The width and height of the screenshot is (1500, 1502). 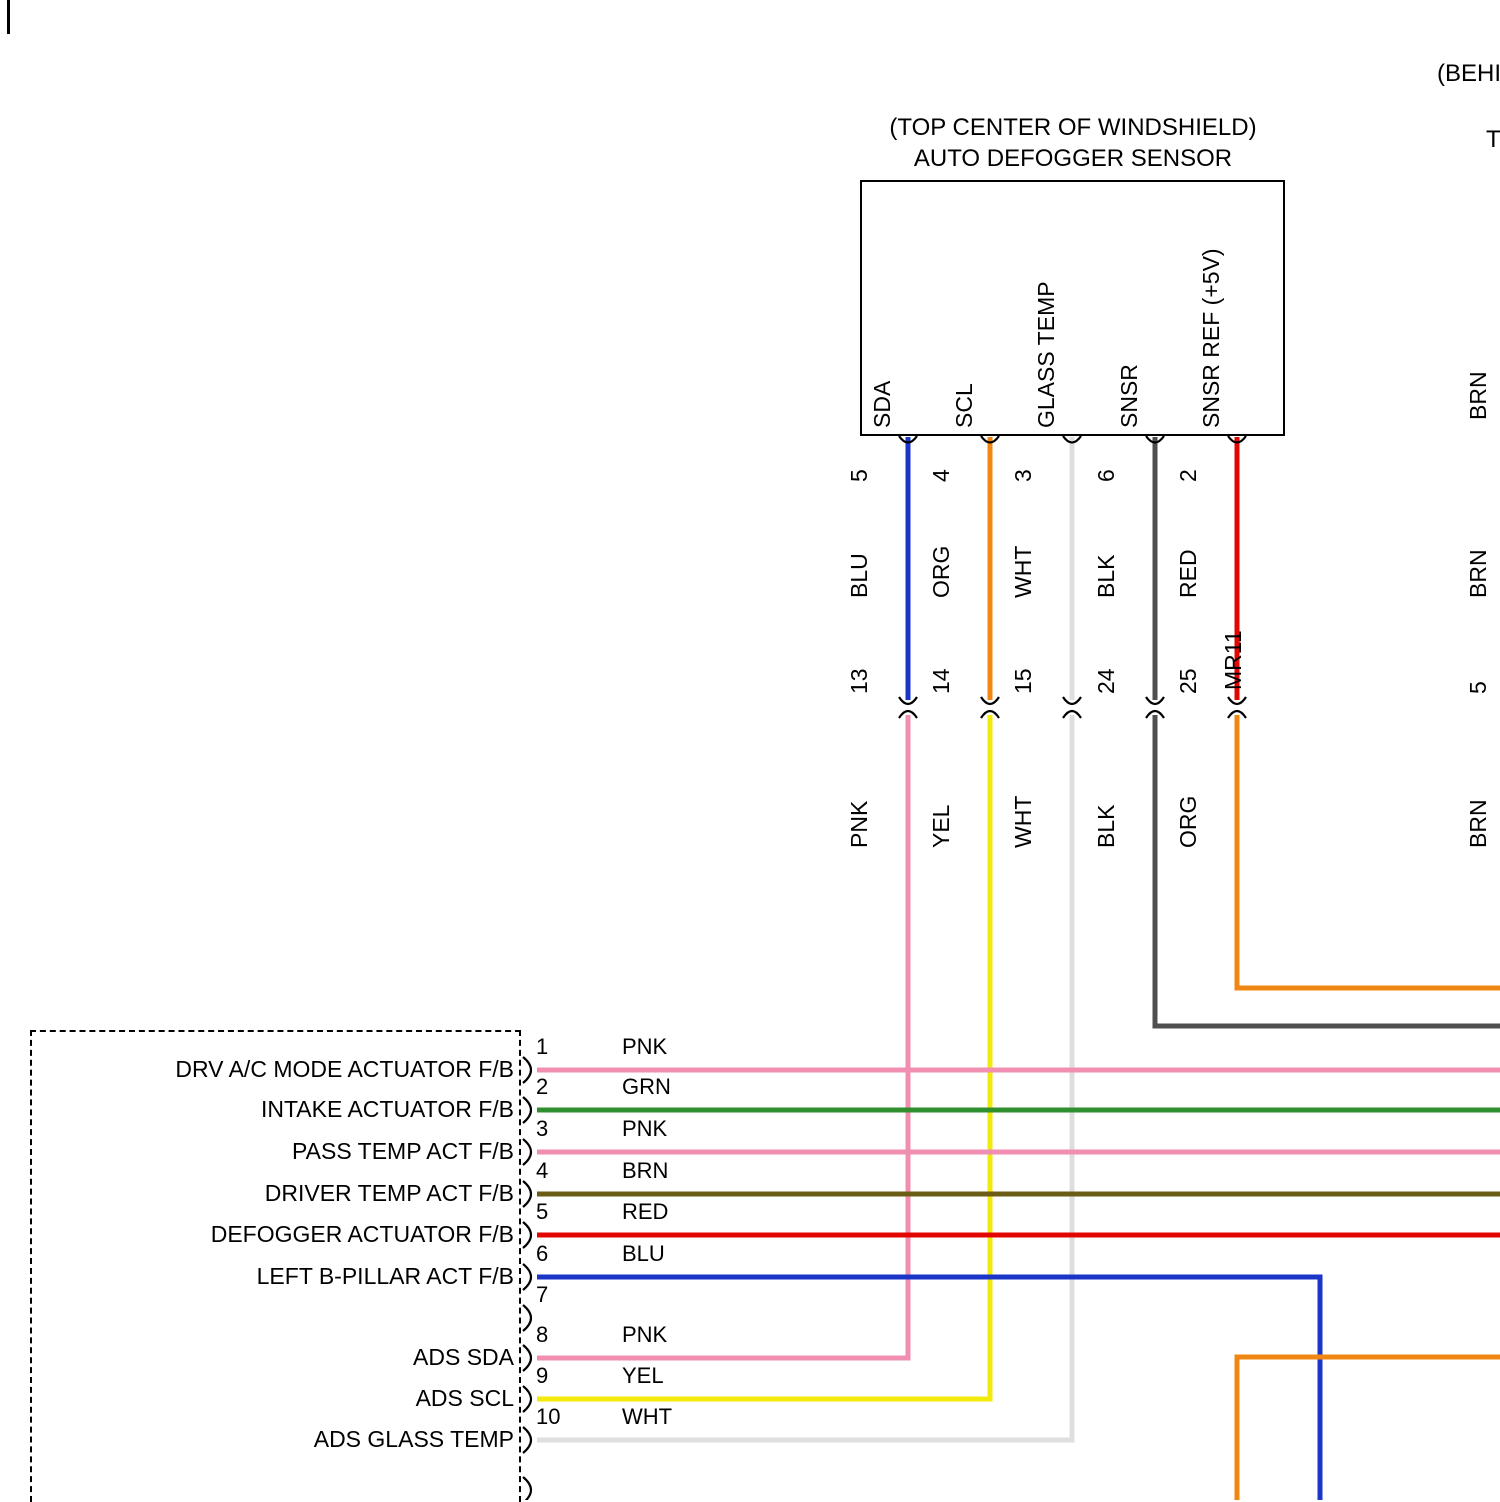 I want to click on left-wire-color-label: GRN, so click(x=646, y=1086).